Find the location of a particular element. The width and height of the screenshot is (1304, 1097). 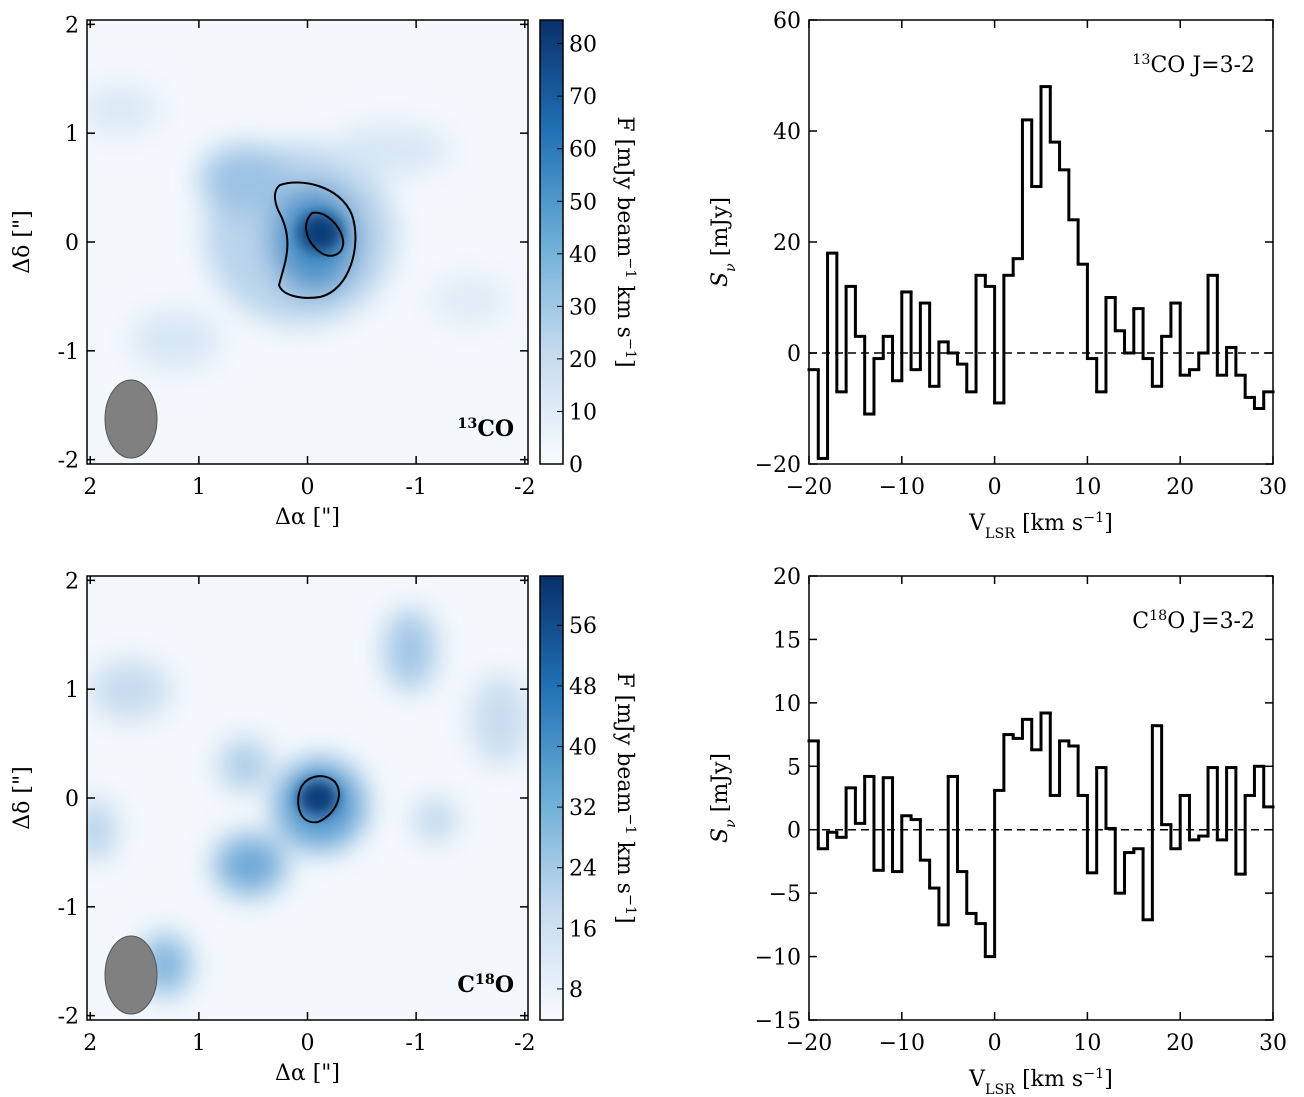

panel-title-part: 13 is located at coordinates (1141, 60).